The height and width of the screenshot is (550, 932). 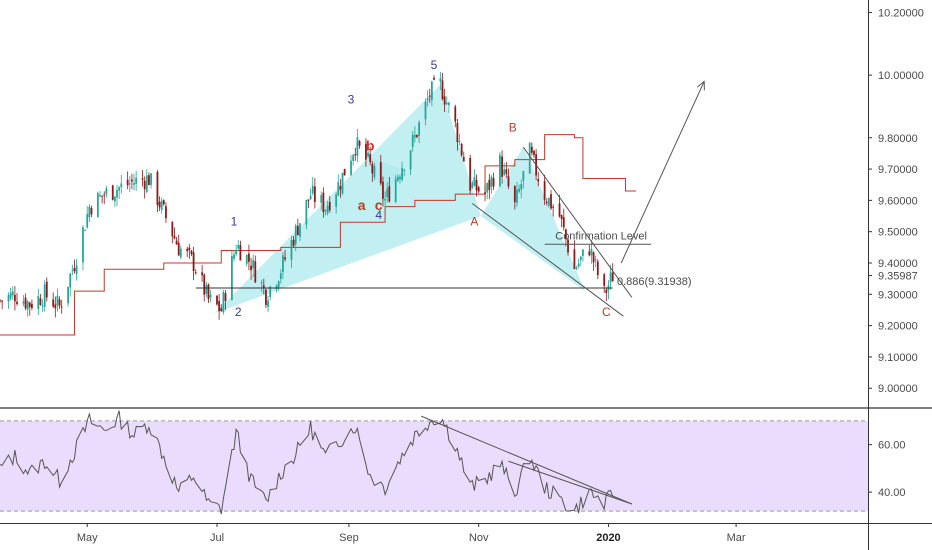 What do you see at coordinates (601, 237) in the screenshot?
I see `wave-label: Confirmation Level` at bounding box center [601, 237].